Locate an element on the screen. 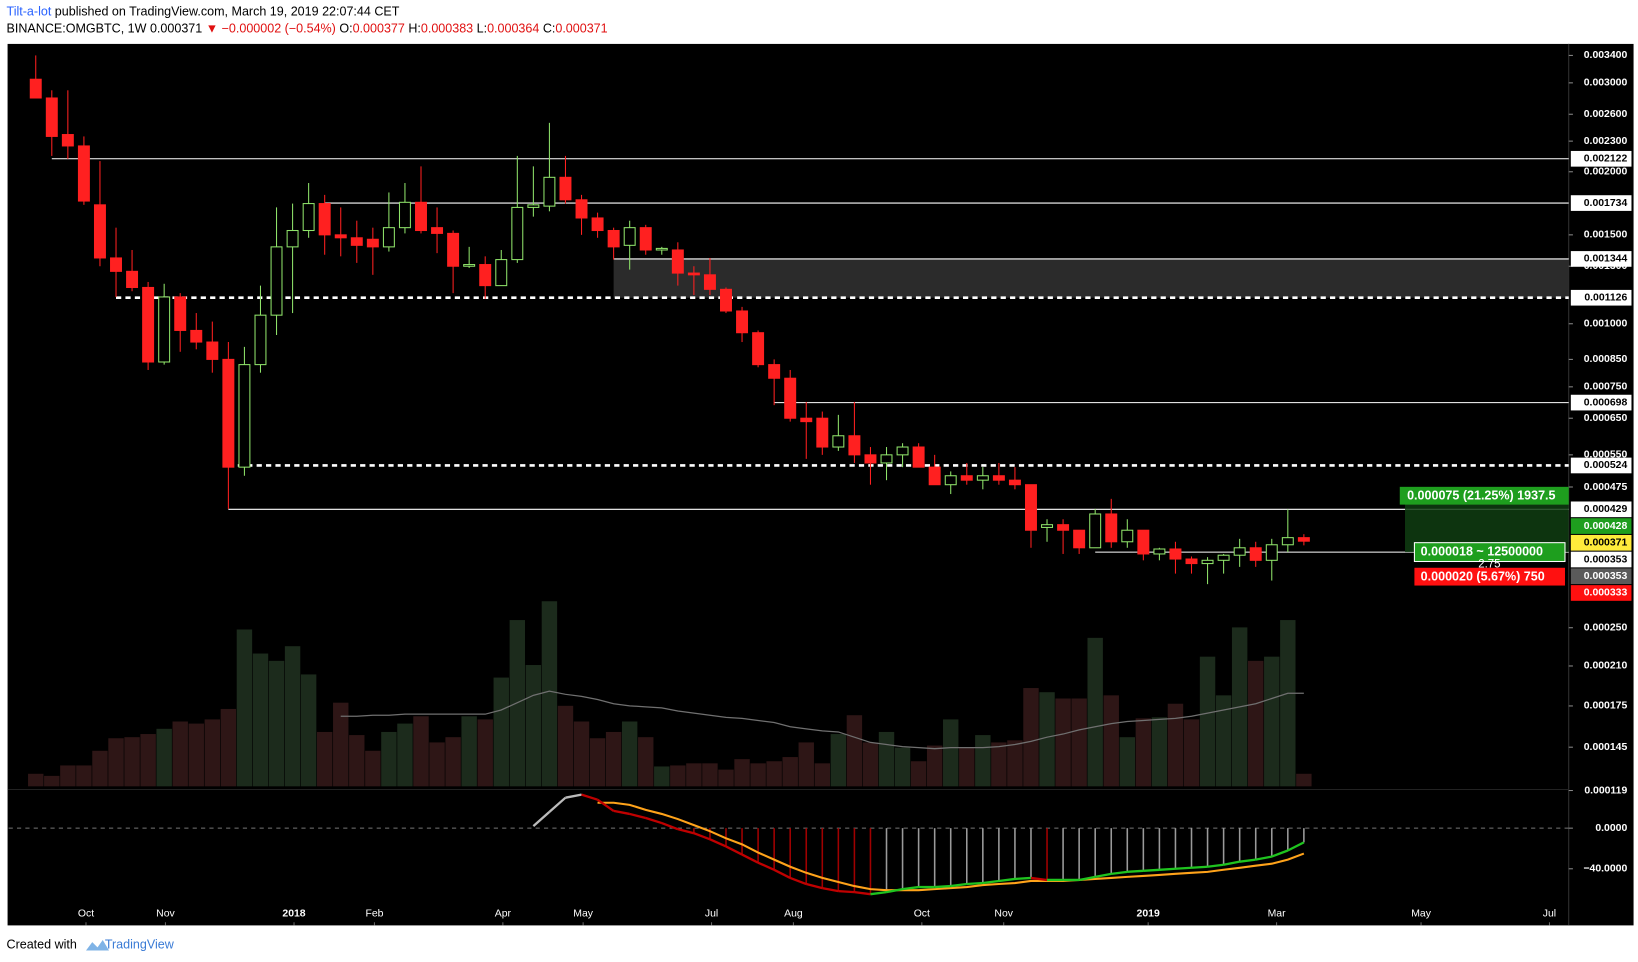 Image resolution: width=1638 pixels, height=962 pixels. y-tick-label: 0.003400 is located at coordinates (1606, 55).